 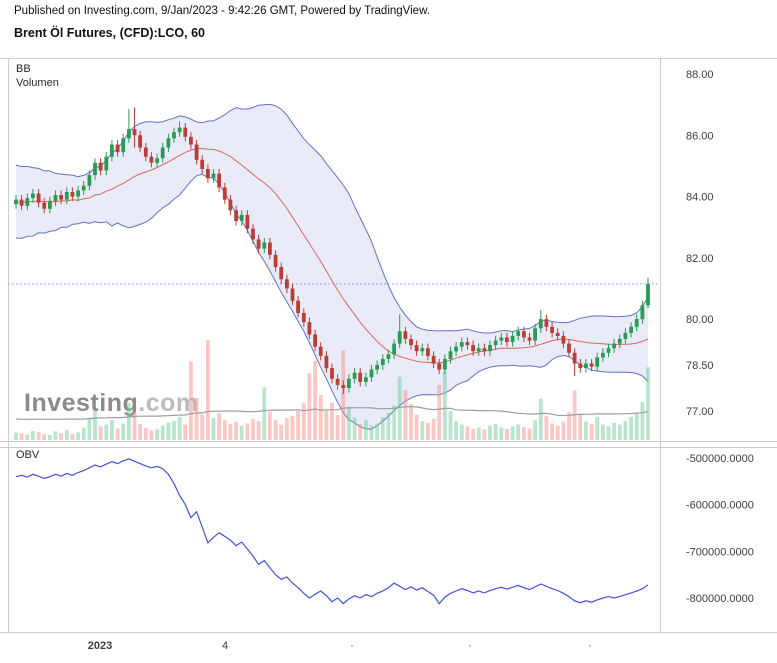 I want to click on price-axis-label: 80.00, so click(x=700, y=320).